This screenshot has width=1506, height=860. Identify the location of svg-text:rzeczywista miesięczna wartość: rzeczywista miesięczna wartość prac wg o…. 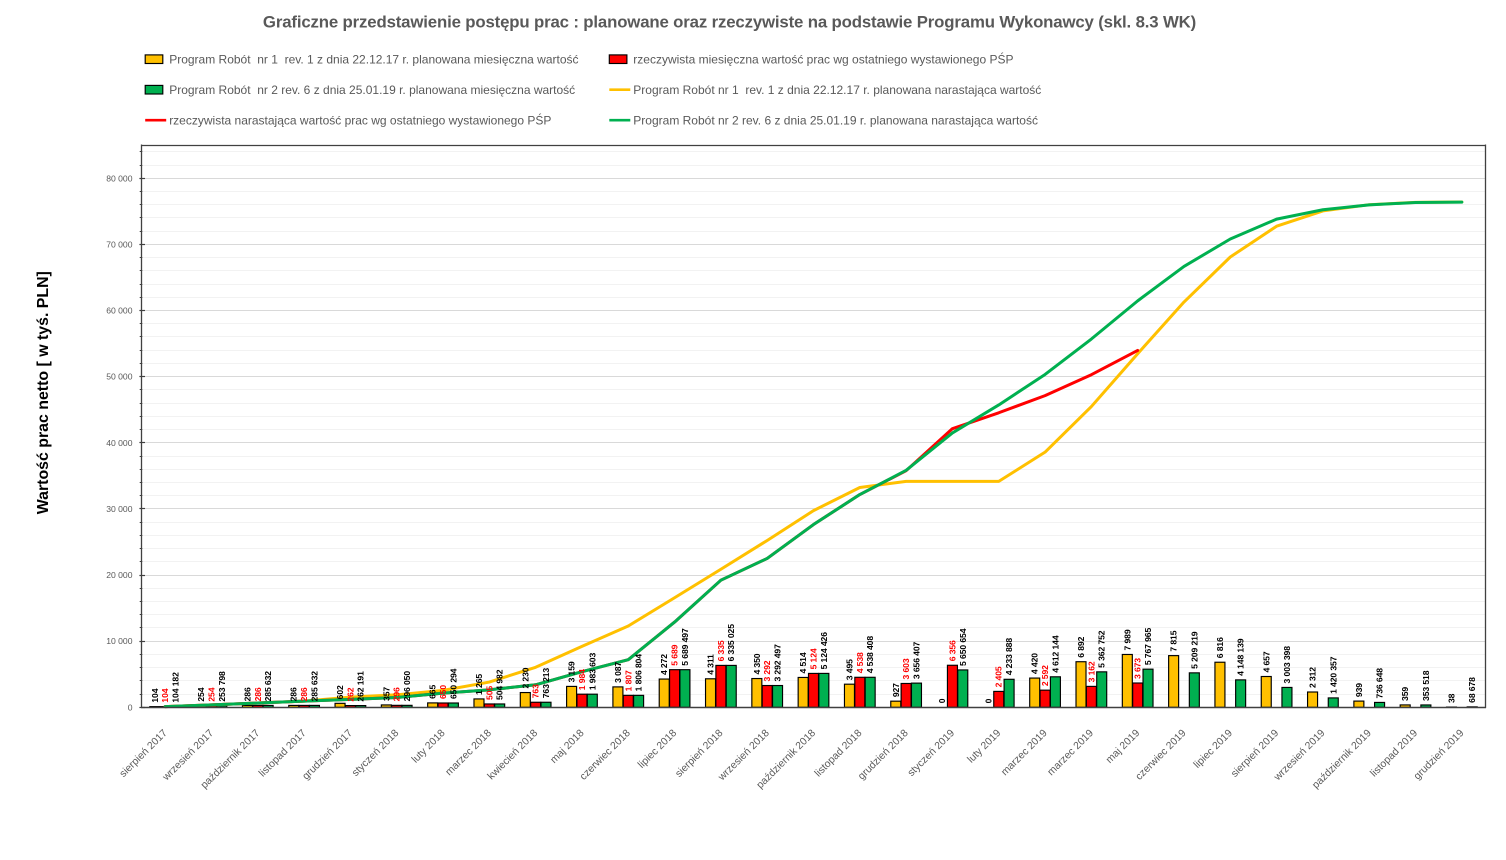
(823, 59).